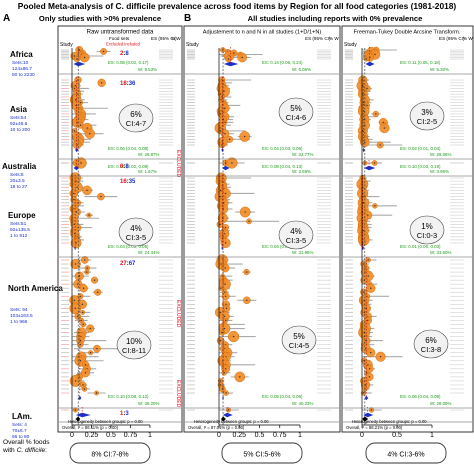 The height and width of the screenshot is (468, 474). What do you see at coordinates (427, 112) in the screenshot?
I see `region-percent-value: 3%` at bounding box center [427, 112].